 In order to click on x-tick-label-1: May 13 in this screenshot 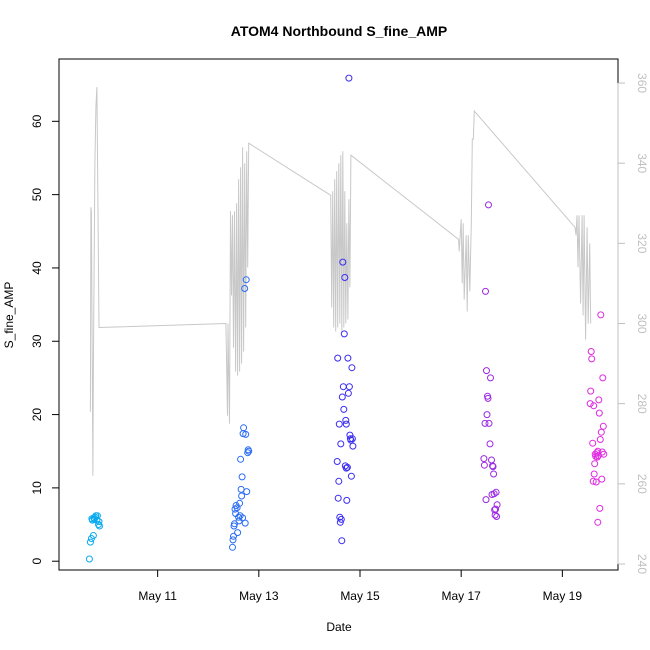, I will do `click(259, 596)`.